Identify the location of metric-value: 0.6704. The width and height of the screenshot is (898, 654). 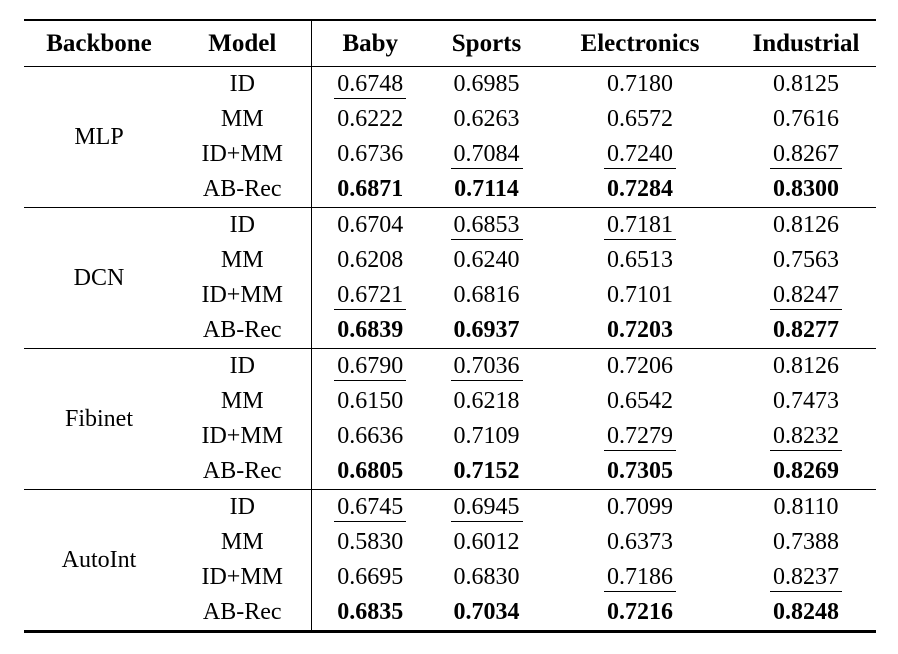
(370, 225).